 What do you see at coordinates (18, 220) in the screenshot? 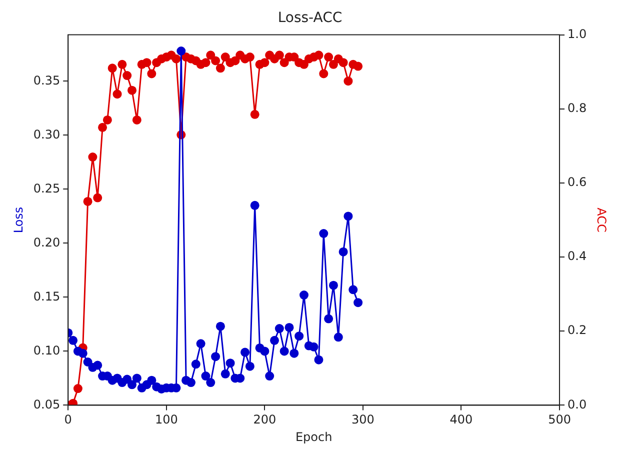
I see `y-axis-title: Loss` at bounding box center [18, 220].